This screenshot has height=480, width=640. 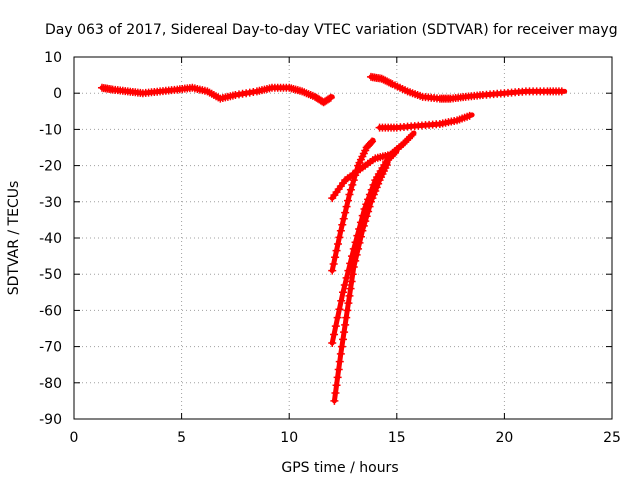 I want to click on y-tick-label: -50, so click(x=50, y=275).